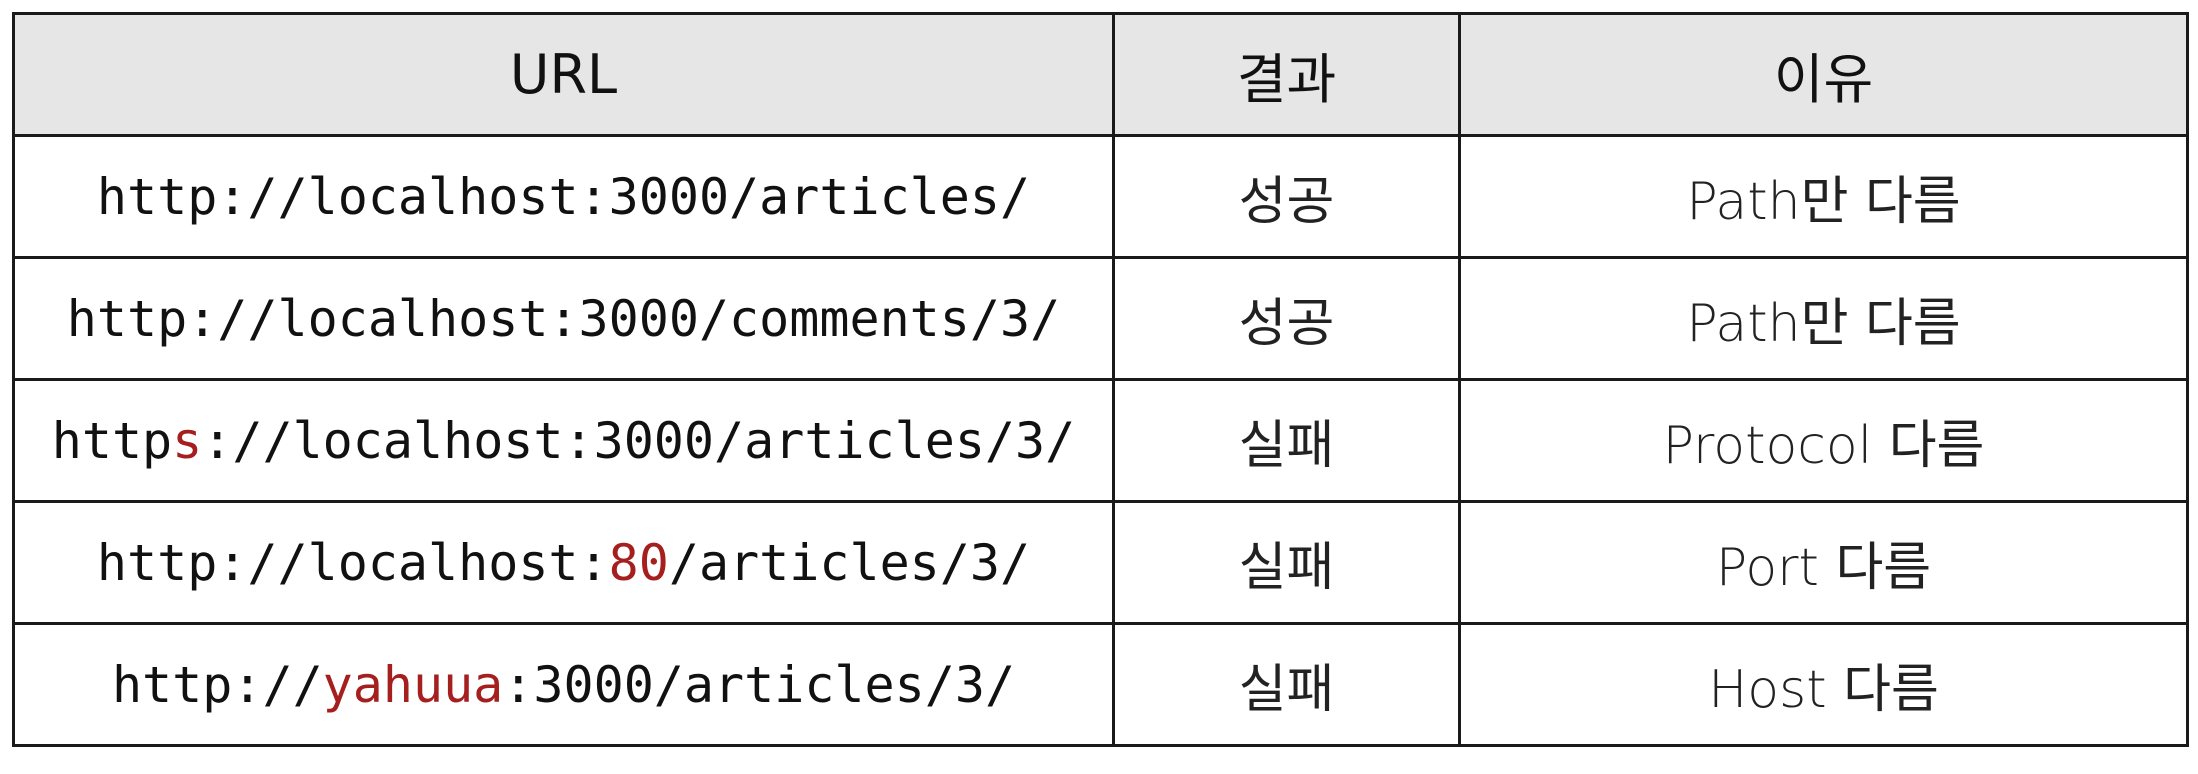  I want to click on url-highlight: 80, so click(638, 562).